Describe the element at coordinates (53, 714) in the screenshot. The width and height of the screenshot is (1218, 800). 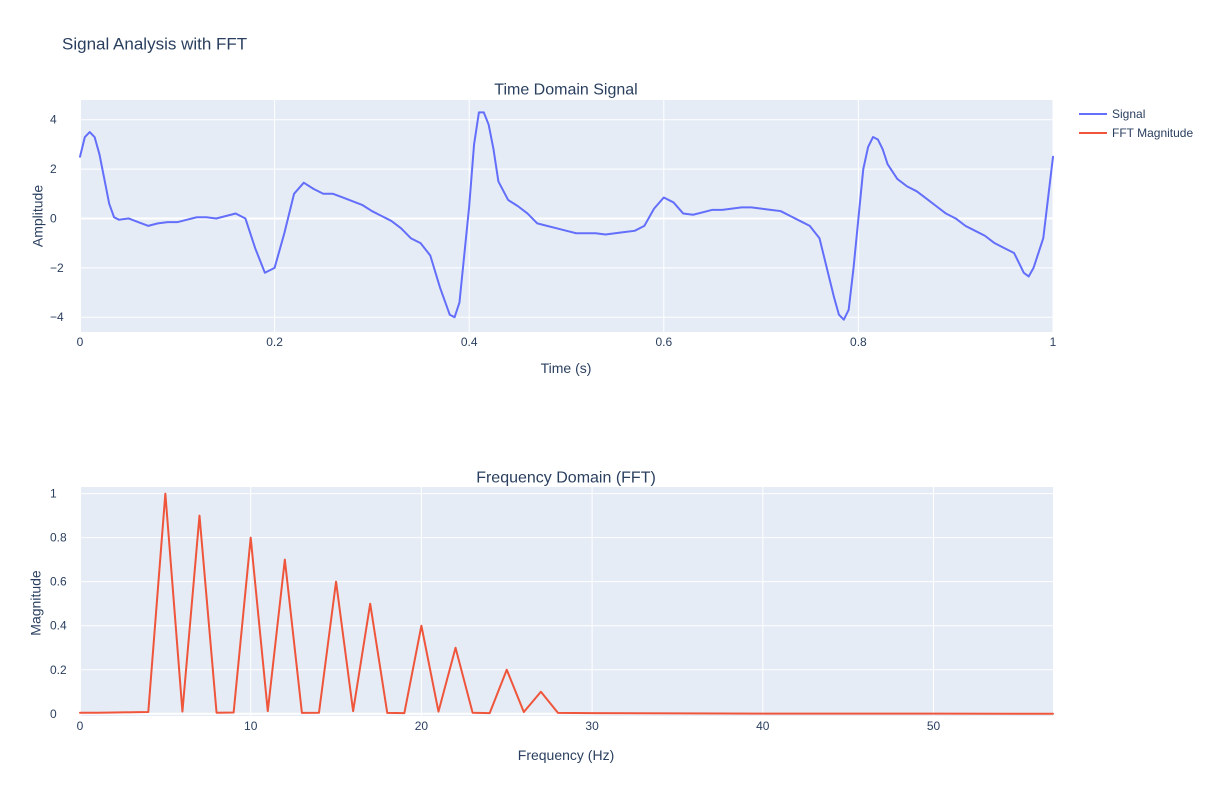
I see `freq-y-tick-label: 0` at that location.